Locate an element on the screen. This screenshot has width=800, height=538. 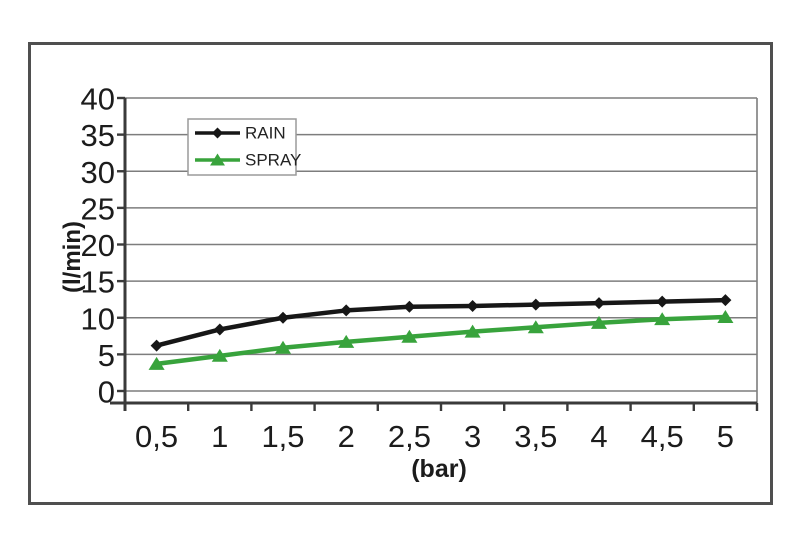
series-line-spray is located at coordinates (441, 340).